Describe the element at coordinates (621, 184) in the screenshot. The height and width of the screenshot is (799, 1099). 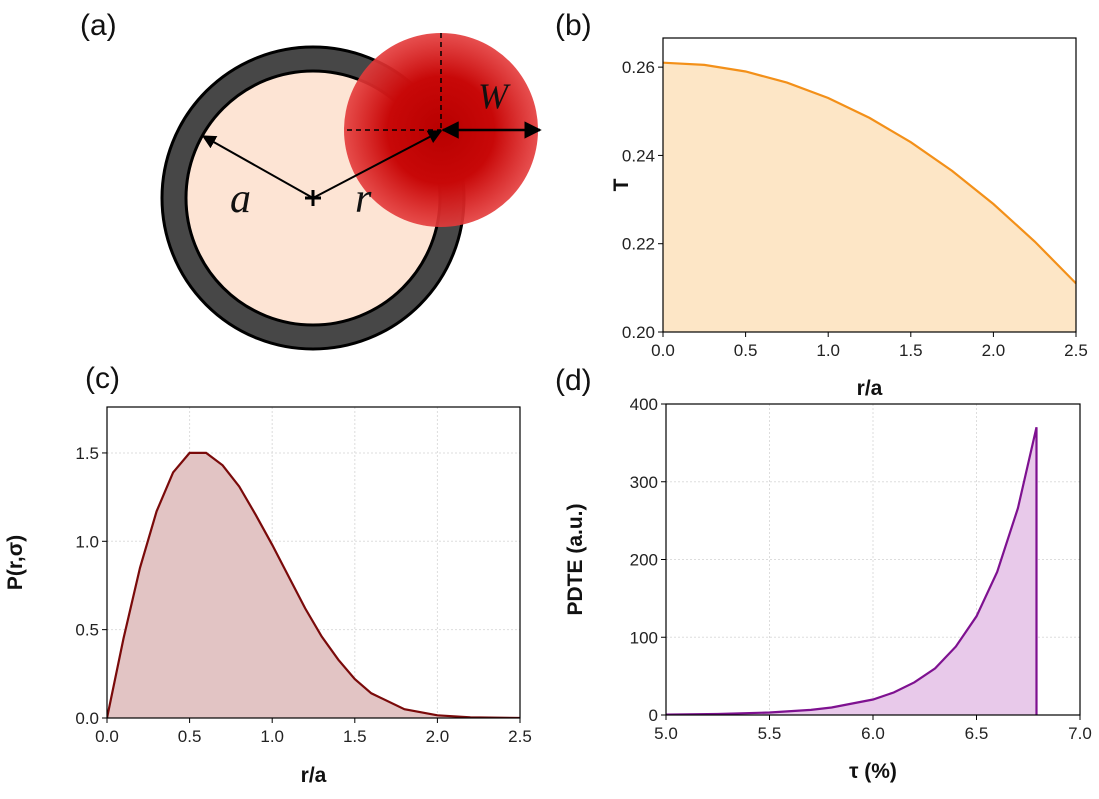
I see `y-axis-title: T` at that location.